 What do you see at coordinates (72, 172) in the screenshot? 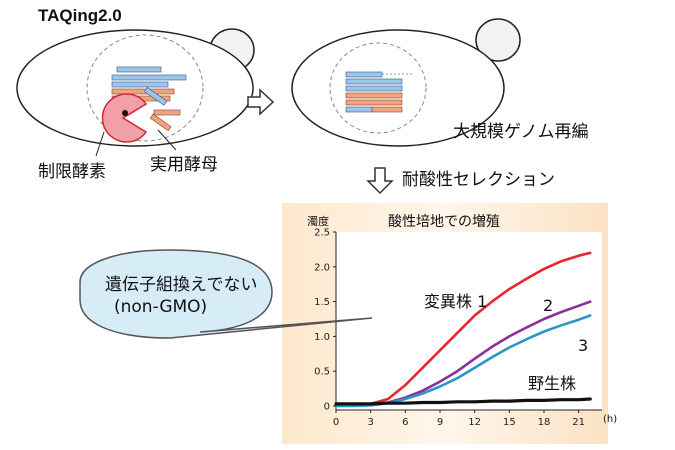
I see `enzyme-label: 制限酵素` at bounding box center [72, 172].